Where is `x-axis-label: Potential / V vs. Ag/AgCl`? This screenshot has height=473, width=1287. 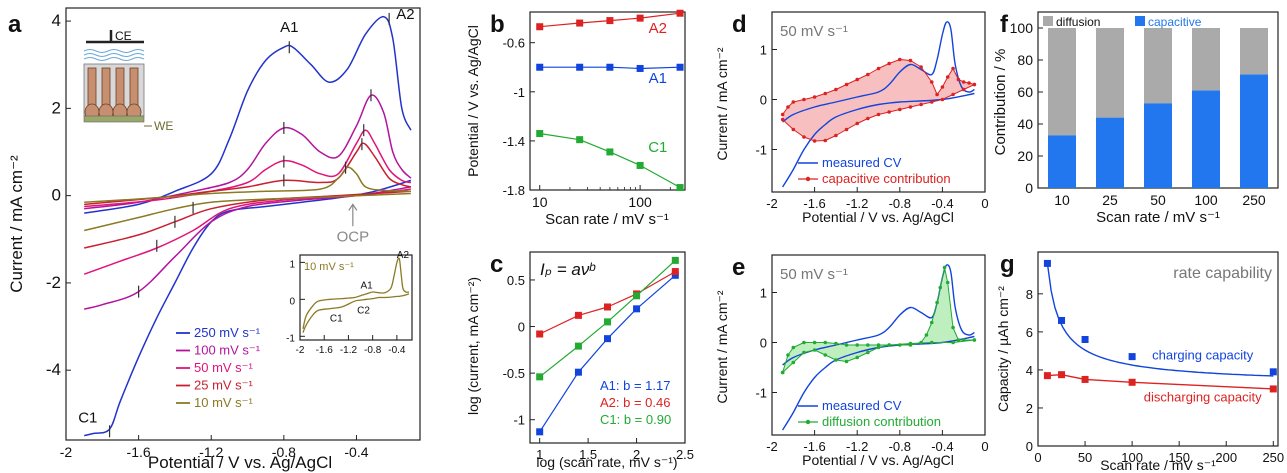
x-axis-label: Potential / V vs. Ag/AgCl is located at coordinates (878, 460).